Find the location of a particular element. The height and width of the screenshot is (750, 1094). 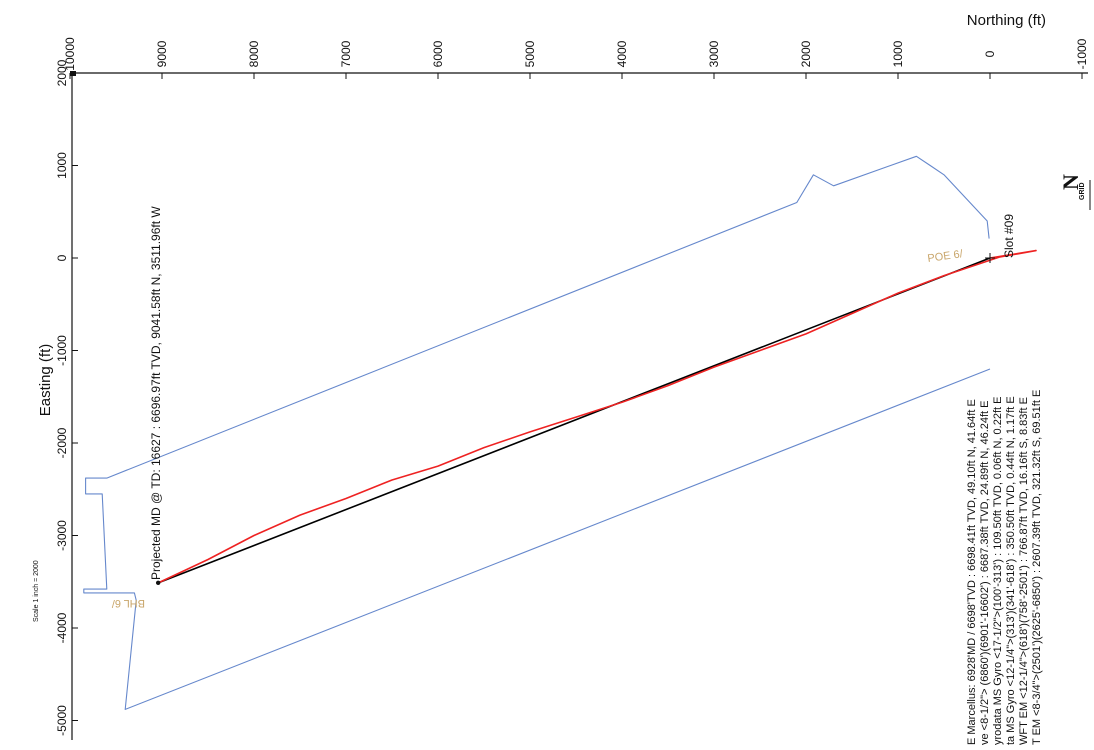

x-tick-label: 6000 is located at coordinates (438, 53).